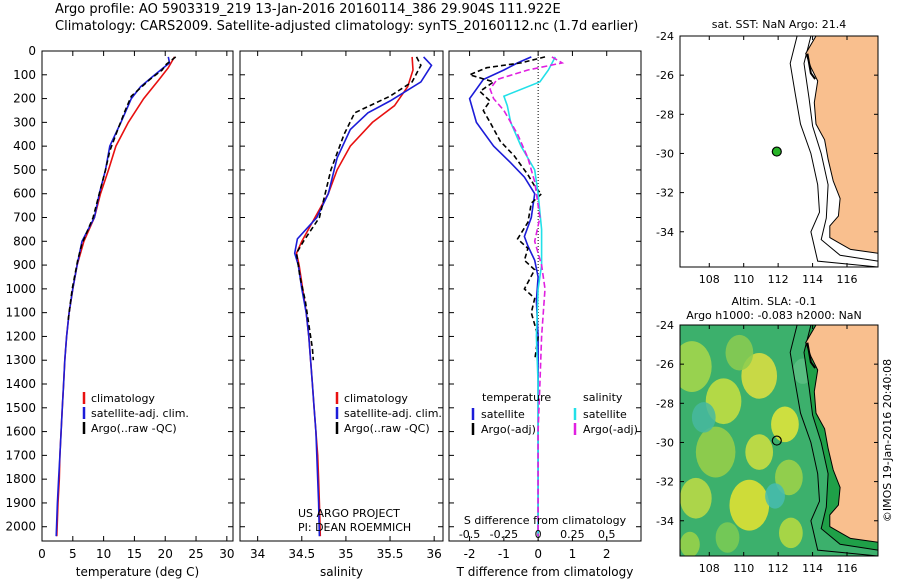 The image size is (900, 580). Describe the element at coordinates (665, 114) in the screenshot. I see `sst-ytick-label: -28` at that location.